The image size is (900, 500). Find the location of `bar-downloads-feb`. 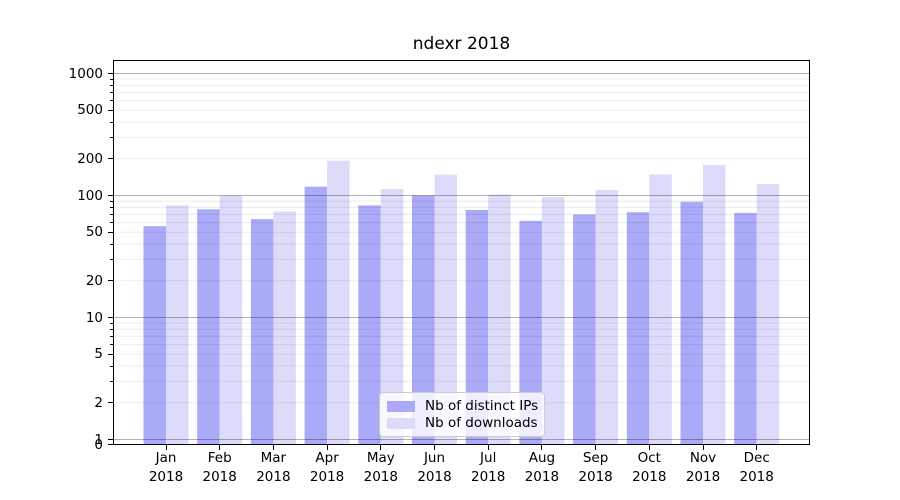

bar-downloads-feb is located at coordinates (231, 320).